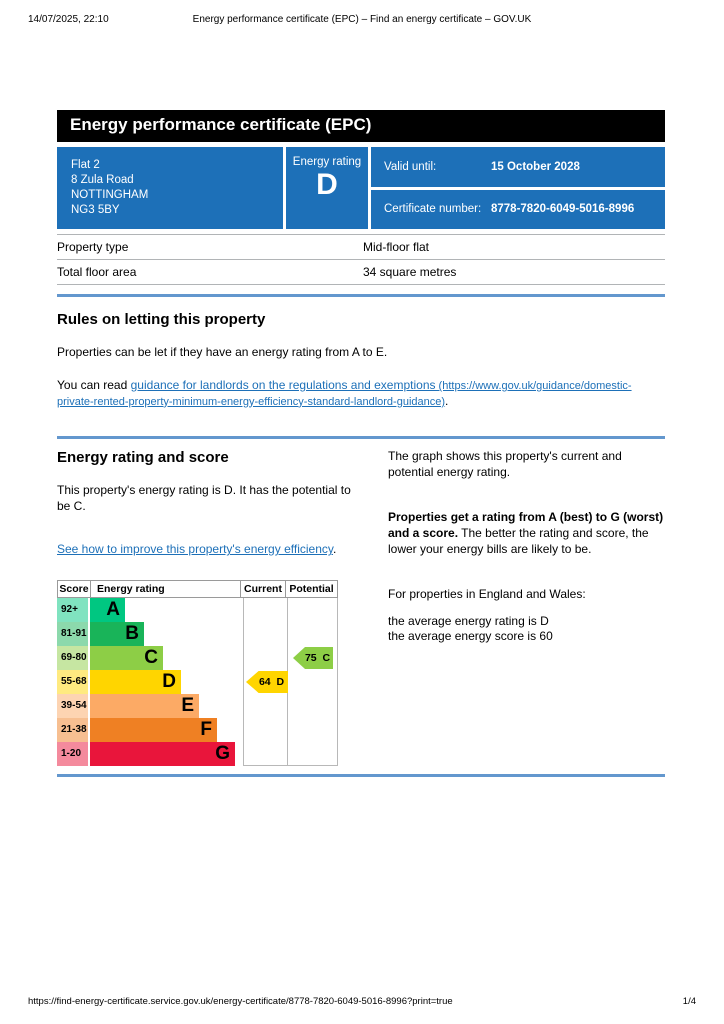  I want to click on energy-rating-label: Energy rating, so click(327, 161).